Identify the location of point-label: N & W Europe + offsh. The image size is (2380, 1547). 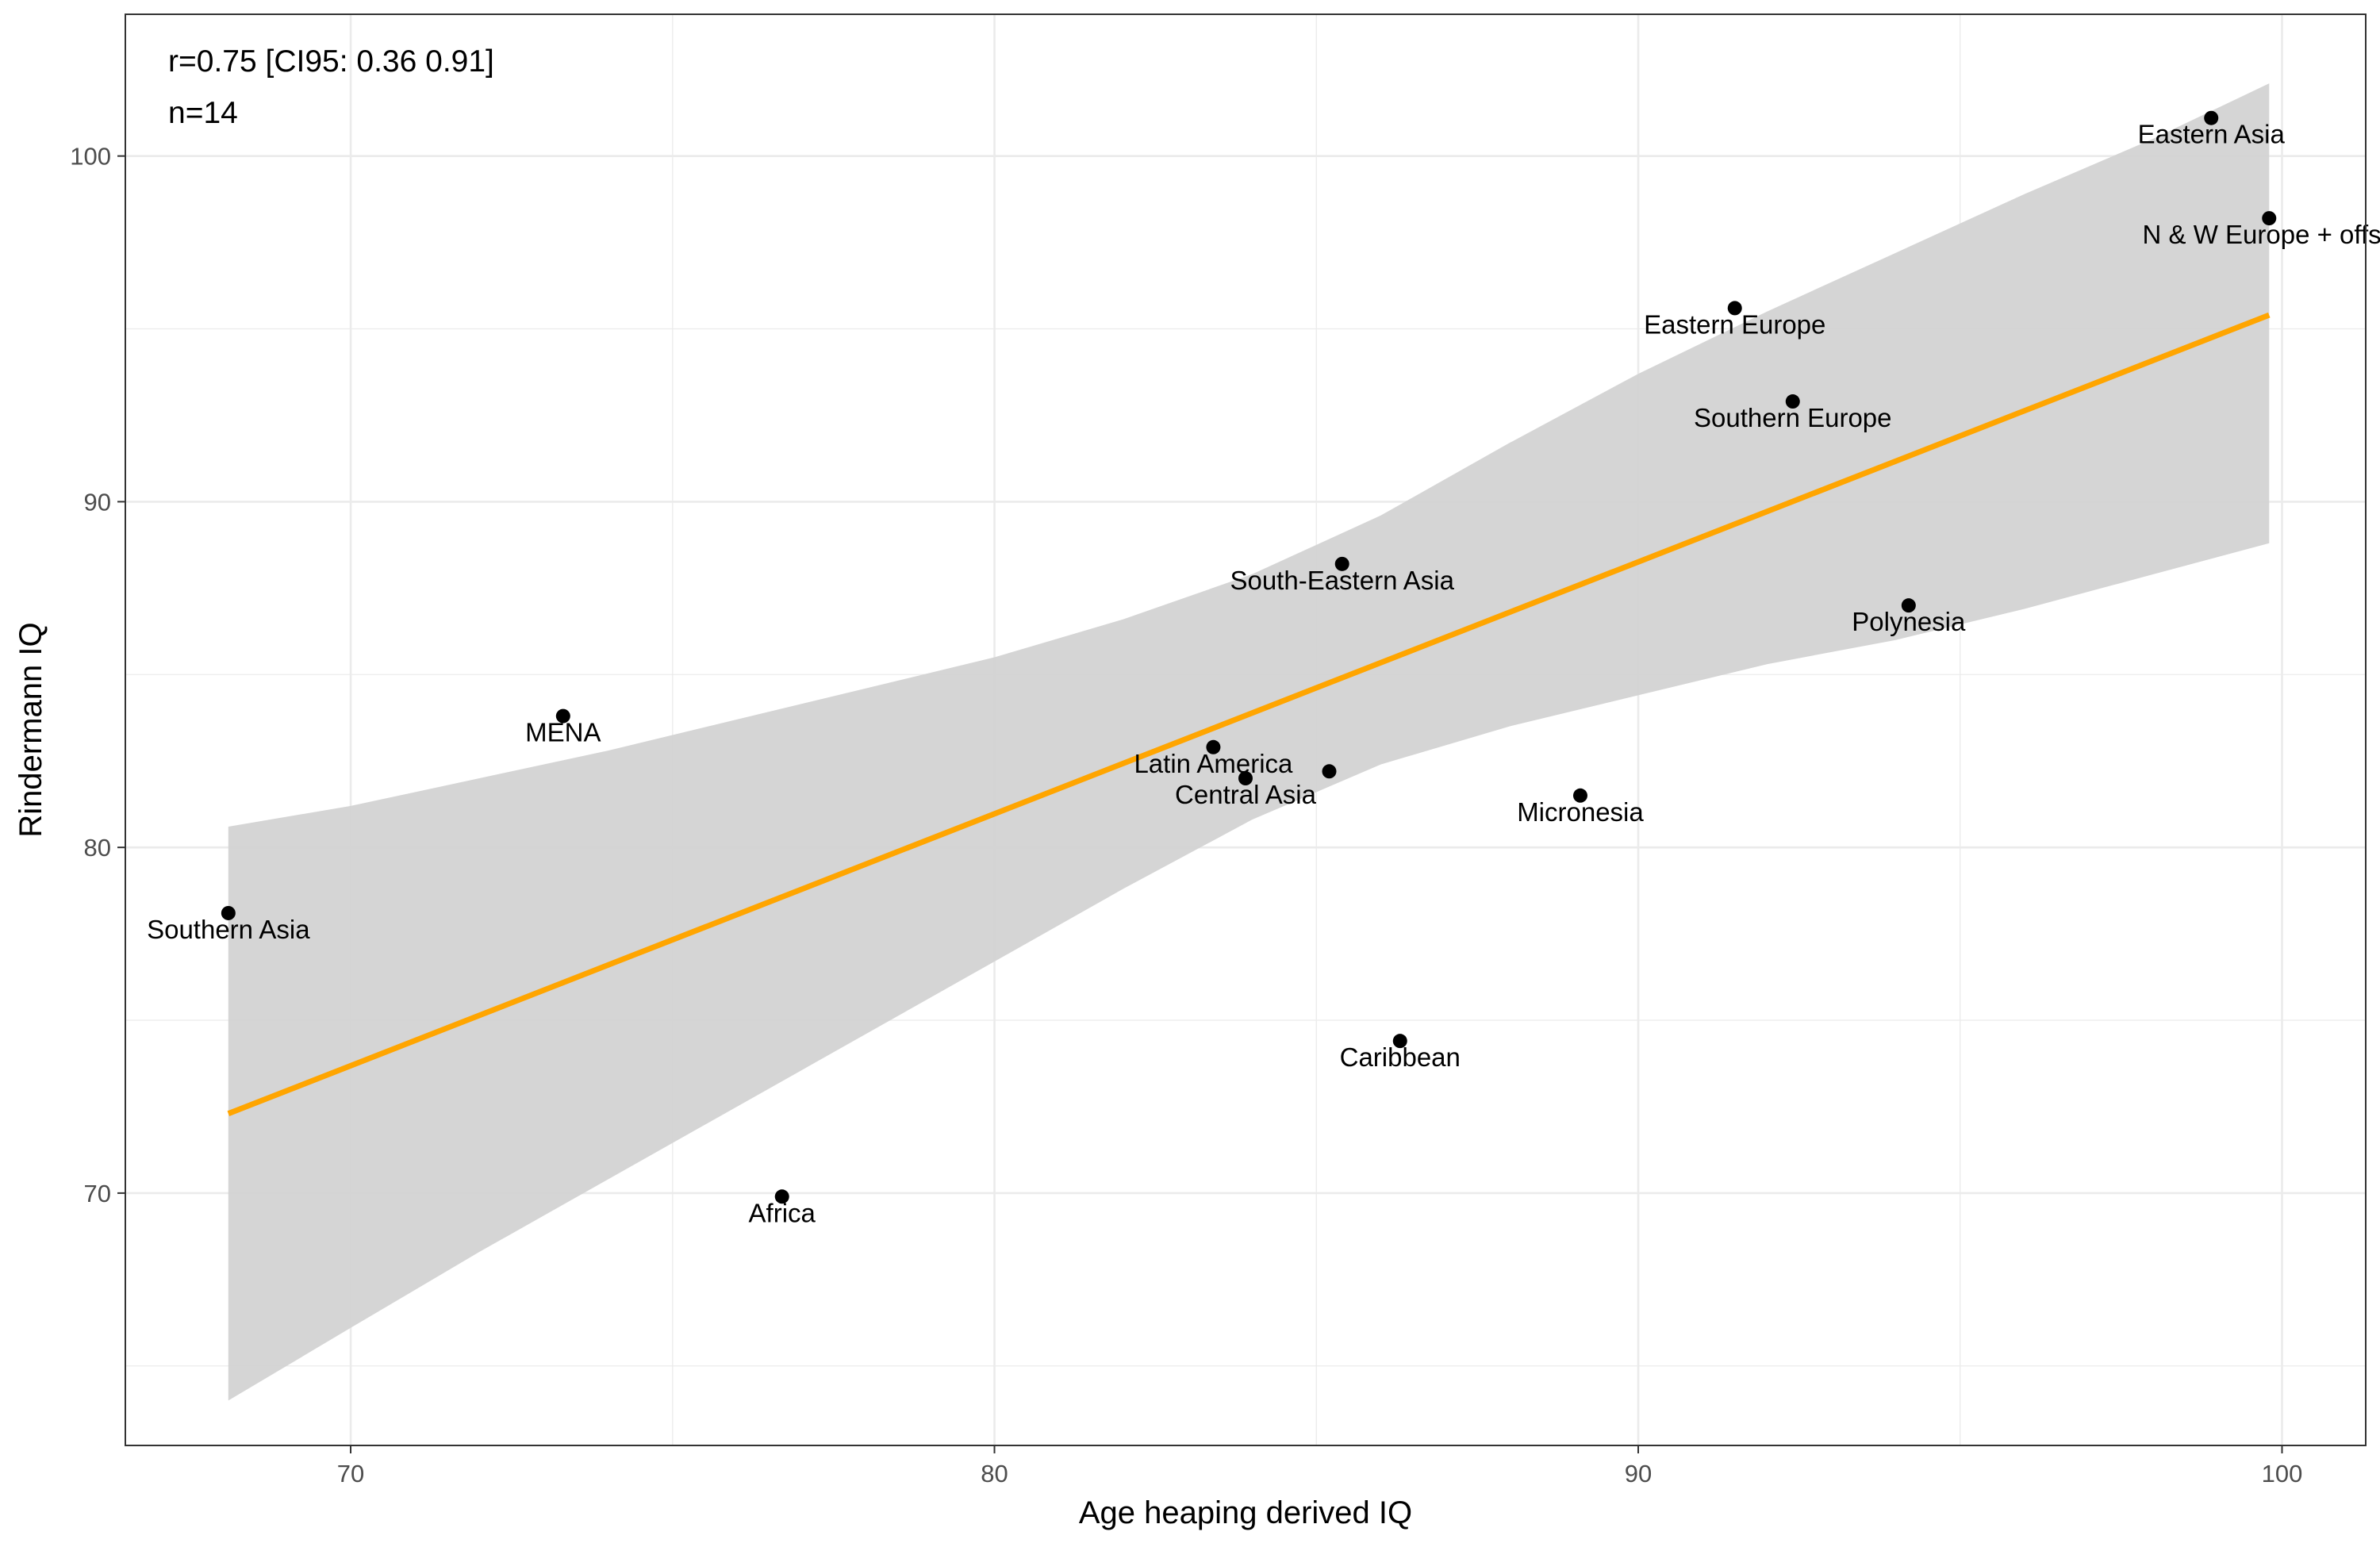
(2261, 234).